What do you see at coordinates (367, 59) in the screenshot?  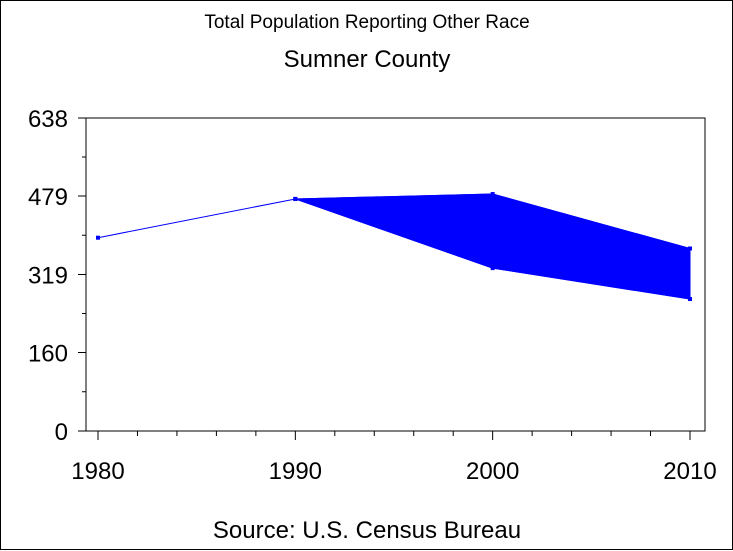 I see `chart-subtitle: Sumner County` at bounding box center [367, 59].